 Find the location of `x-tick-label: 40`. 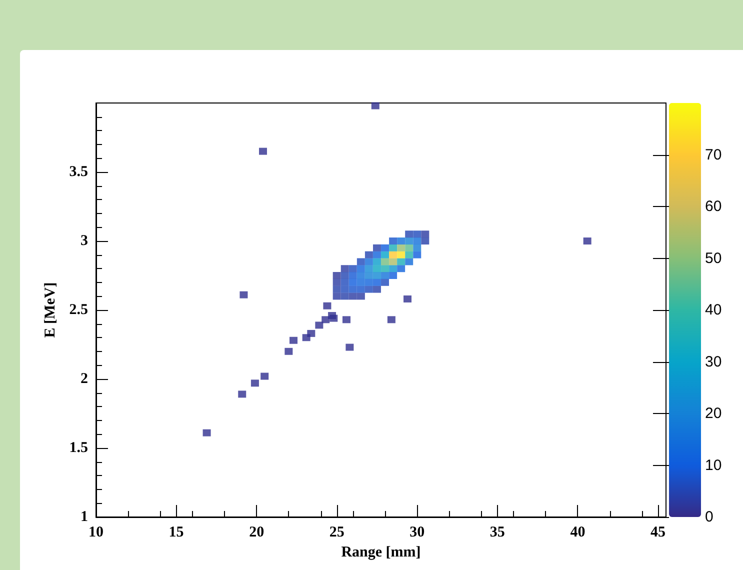

x-tick-label: 40 is located at coordinates (578, 532).